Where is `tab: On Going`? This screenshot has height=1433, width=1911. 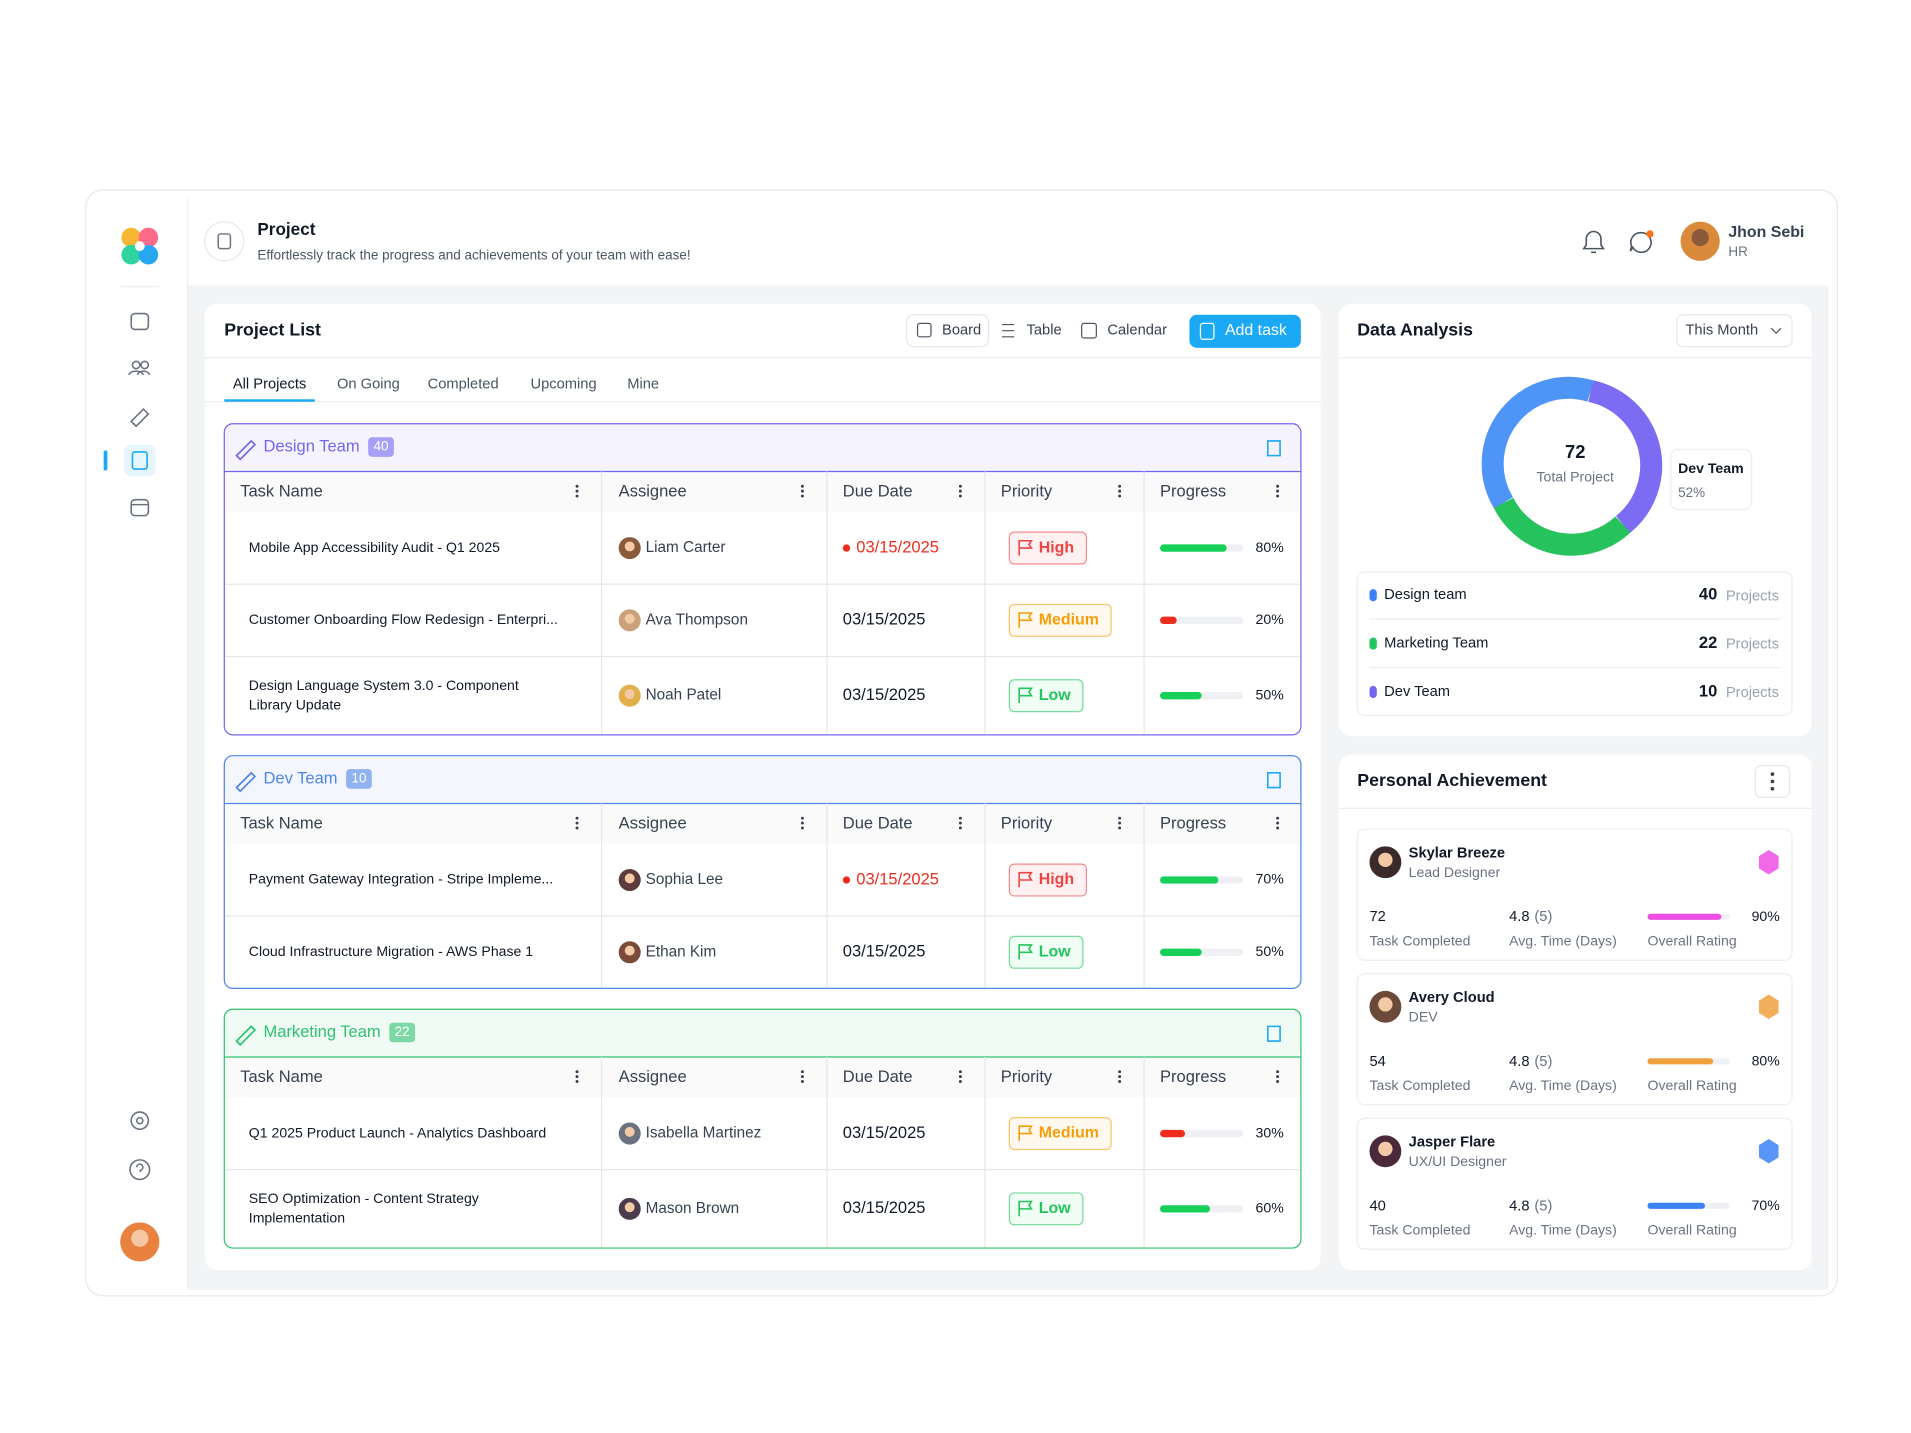
tab: On Going is located at coordinates (368, 384).